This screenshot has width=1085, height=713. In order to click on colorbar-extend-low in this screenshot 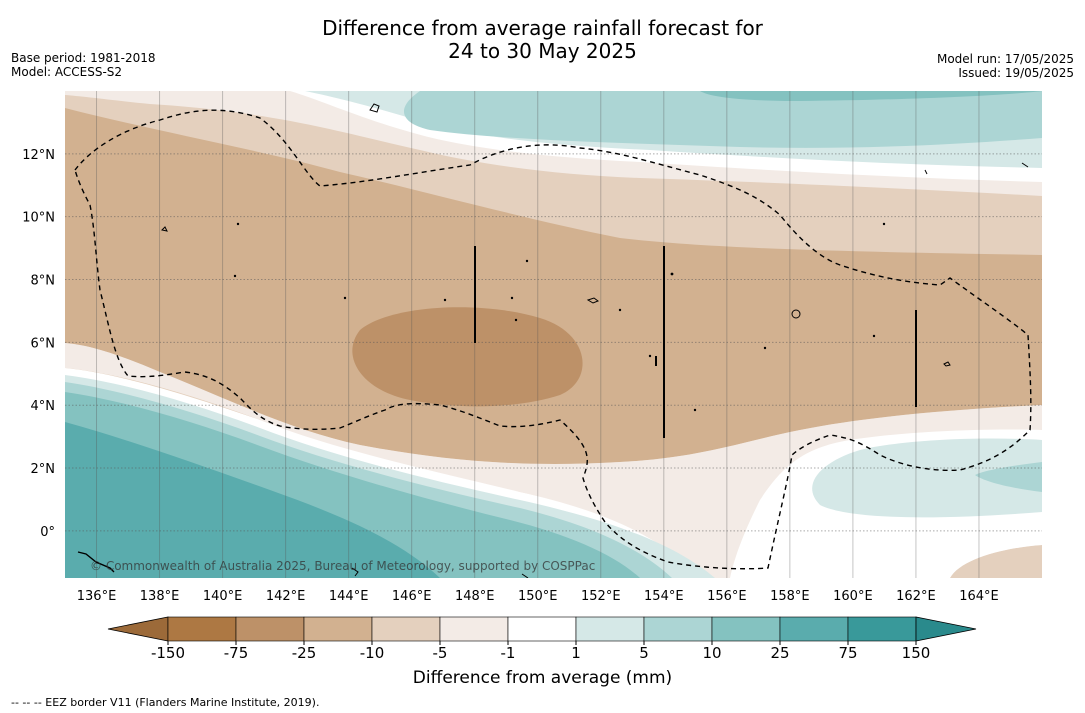, I will do `click(138, 629)`.